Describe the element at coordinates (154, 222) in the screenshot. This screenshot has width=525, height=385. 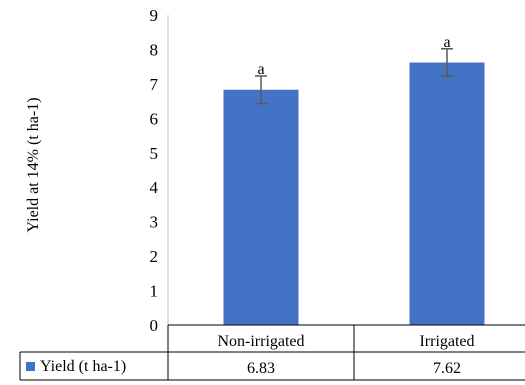
I see `y-tick-label: 3` at that location.